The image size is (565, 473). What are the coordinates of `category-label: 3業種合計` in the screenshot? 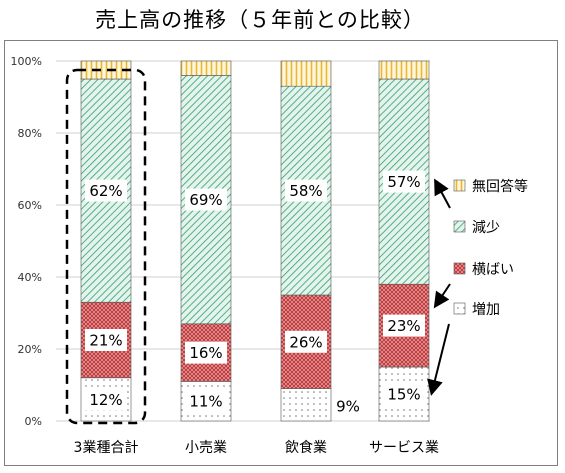 It's located at (106, 448).